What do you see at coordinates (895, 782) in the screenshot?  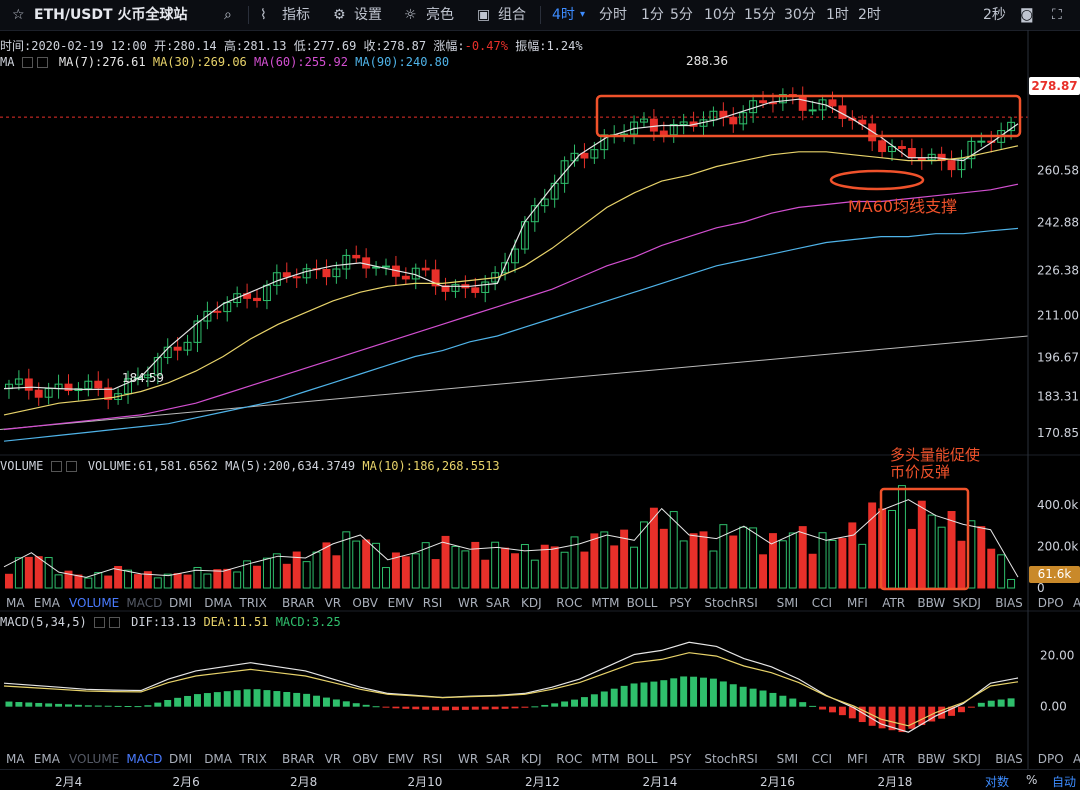 I see `x-tick-label: 2月18` at bounding box center [895, 782].